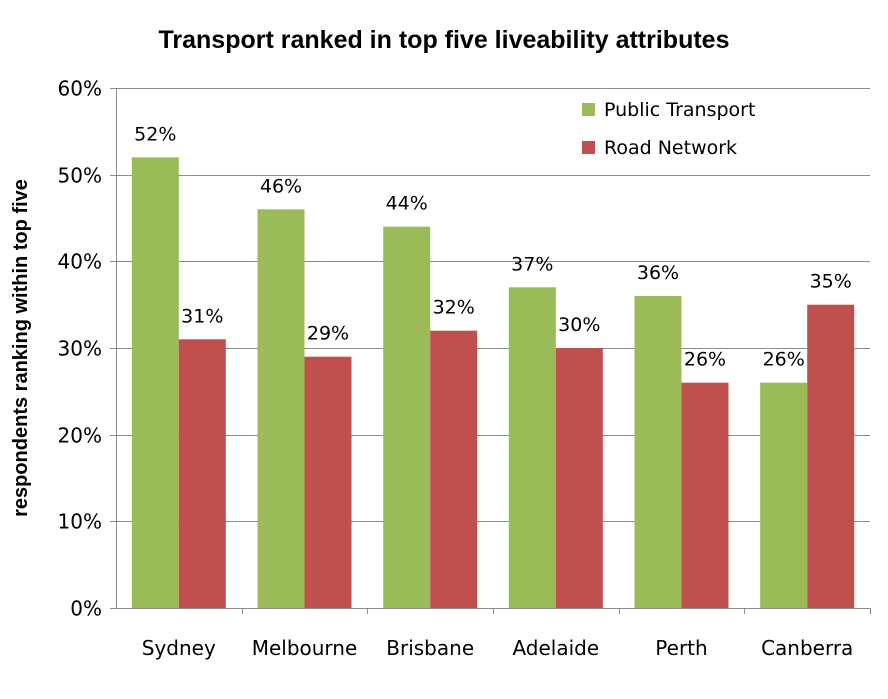 Image resolution: width=888 pixels, height=699 pixels. Describe the element at coordinates (784, 495) in the screenshot. I see `bar-public-transport-canberra` at that location.